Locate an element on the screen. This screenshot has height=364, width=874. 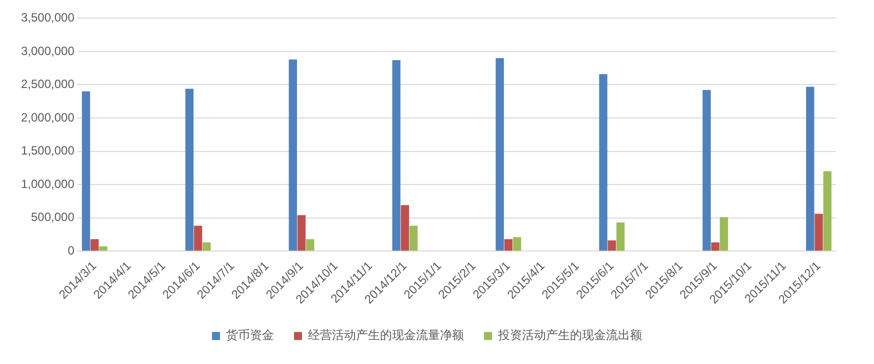
y-tick-label: 0 is located at coordinates (71, 250).